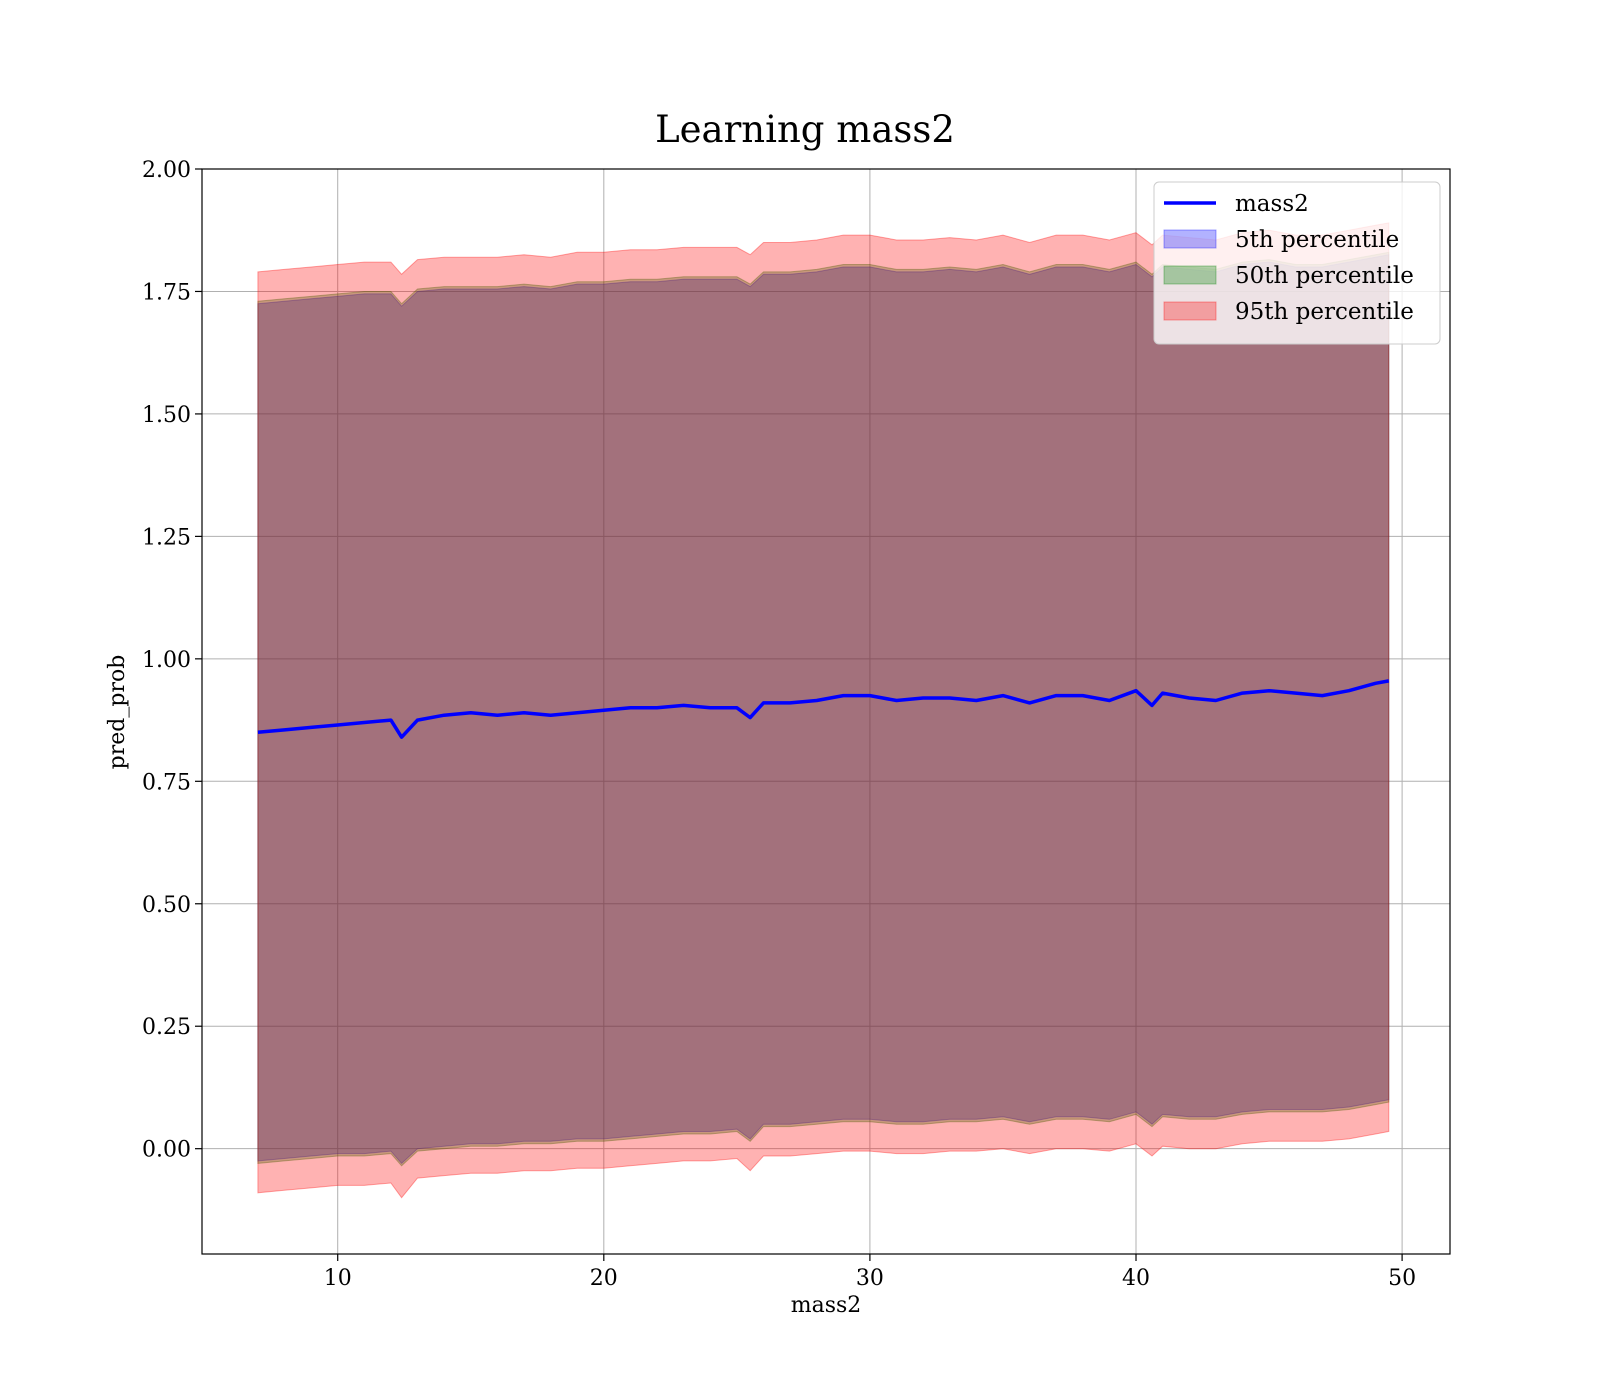 This screenshot has height=1400, width=1600. What do you see at coordinates (826, 1305) in the screenshot?
I see `x-axis-label: mass2` at bounding box center [826, 1305].